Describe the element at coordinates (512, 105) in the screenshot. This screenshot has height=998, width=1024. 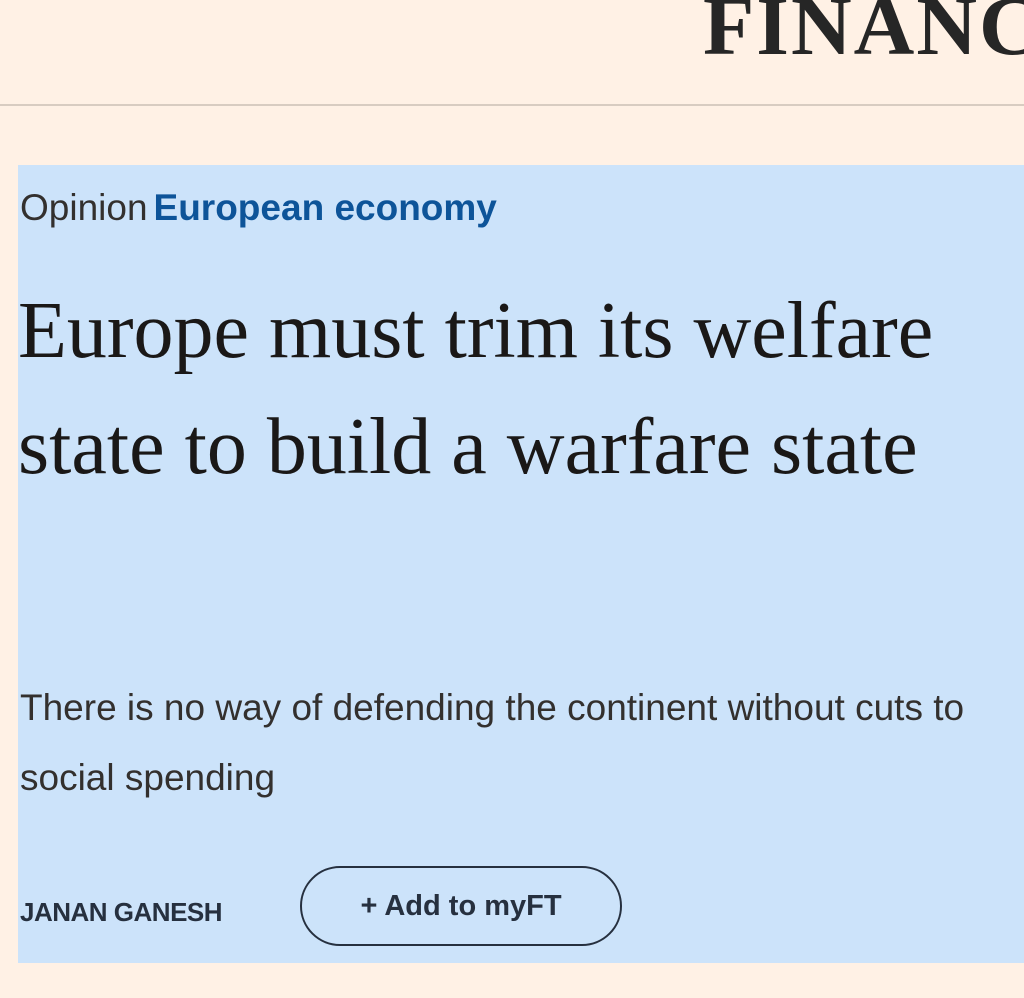
I see `divider` at that location.